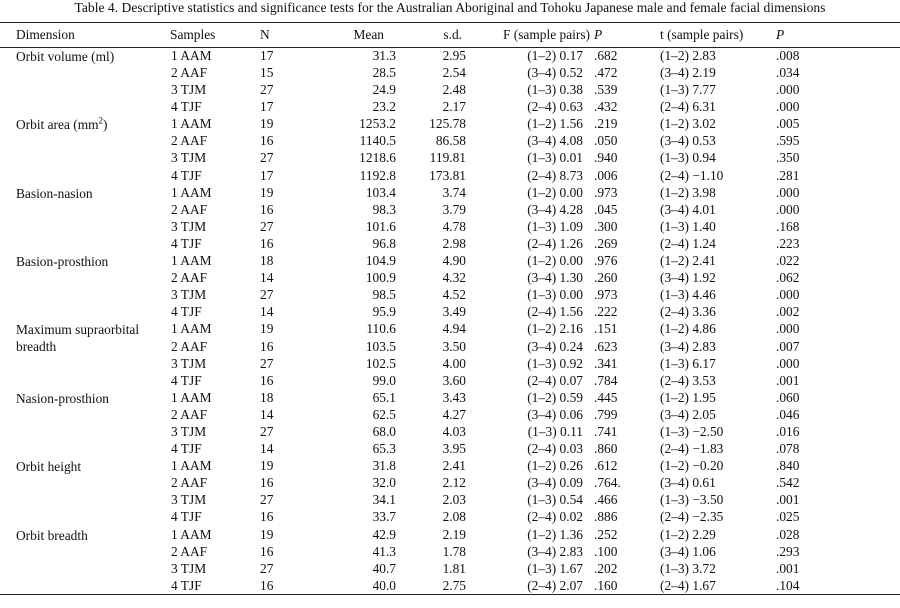 The image size is (900, 608). Describe the element at coordinates (788, 346) in the screenshot. I see `p-t-cell: .007` at that location.